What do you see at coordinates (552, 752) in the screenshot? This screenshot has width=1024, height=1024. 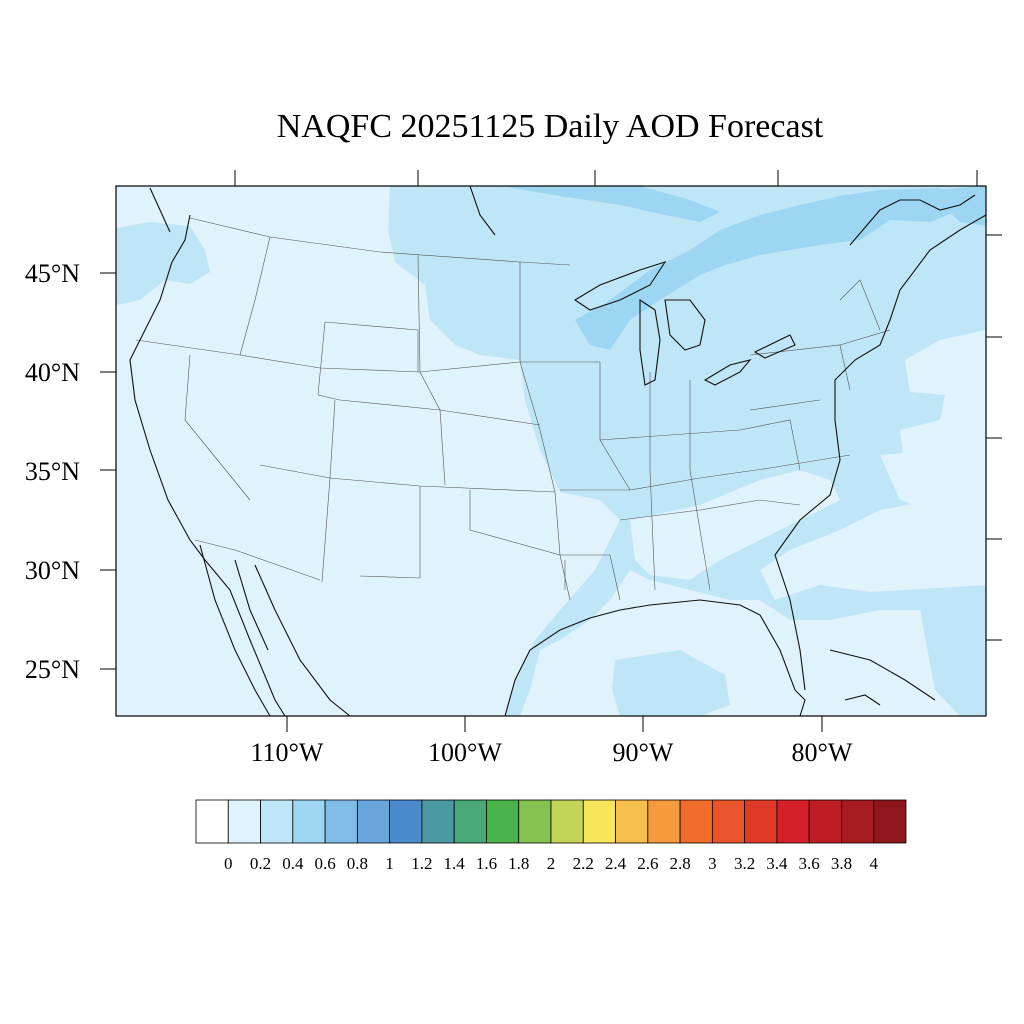 I see `longitude-labels: 110°W 100°W 90°W 80°W` at bounding box center [552, 752].